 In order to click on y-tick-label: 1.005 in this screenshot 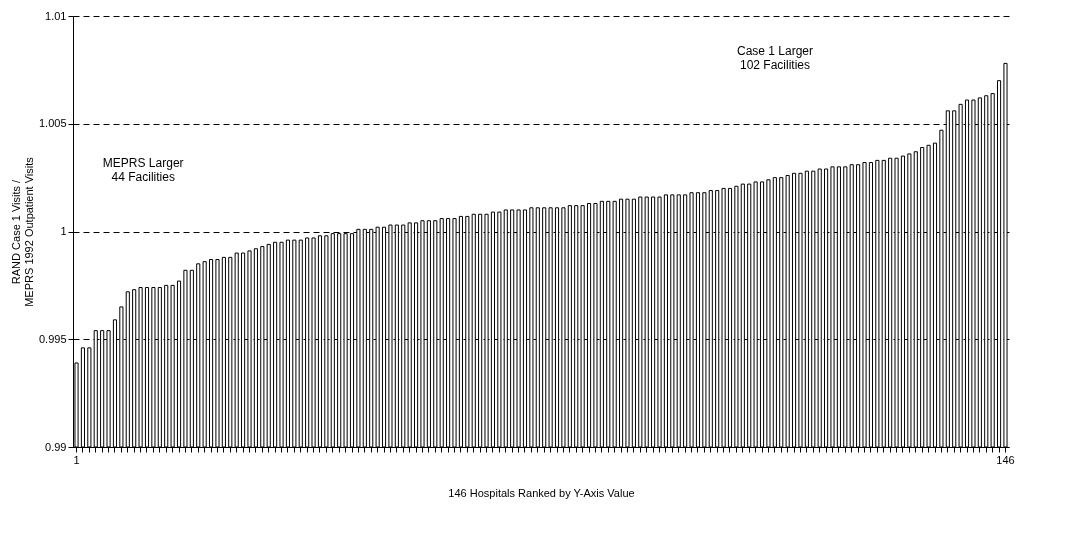, I will do `click(52, 123)`.